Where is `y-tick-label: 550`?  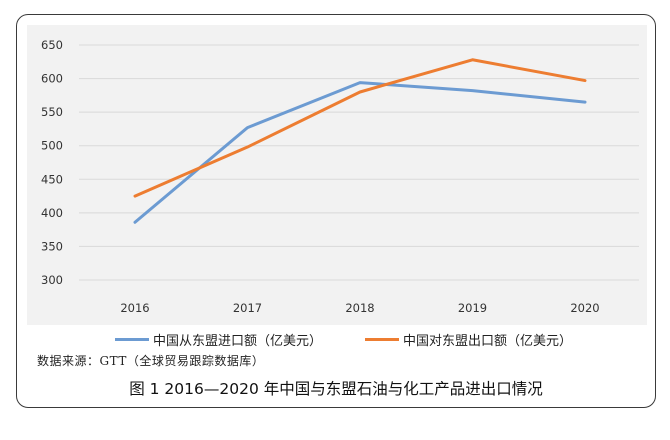
y-tick-label: 550 is located at coordinates (52, 112).